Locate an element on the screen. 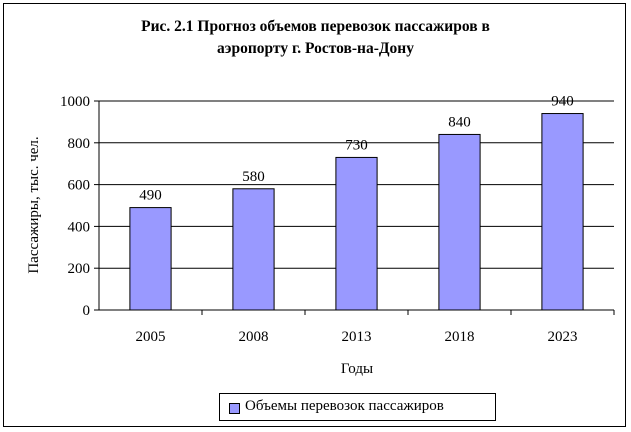  x-tick-labels: 2005 2008 2013 2018 2023 is located at coordinates (357, 337).